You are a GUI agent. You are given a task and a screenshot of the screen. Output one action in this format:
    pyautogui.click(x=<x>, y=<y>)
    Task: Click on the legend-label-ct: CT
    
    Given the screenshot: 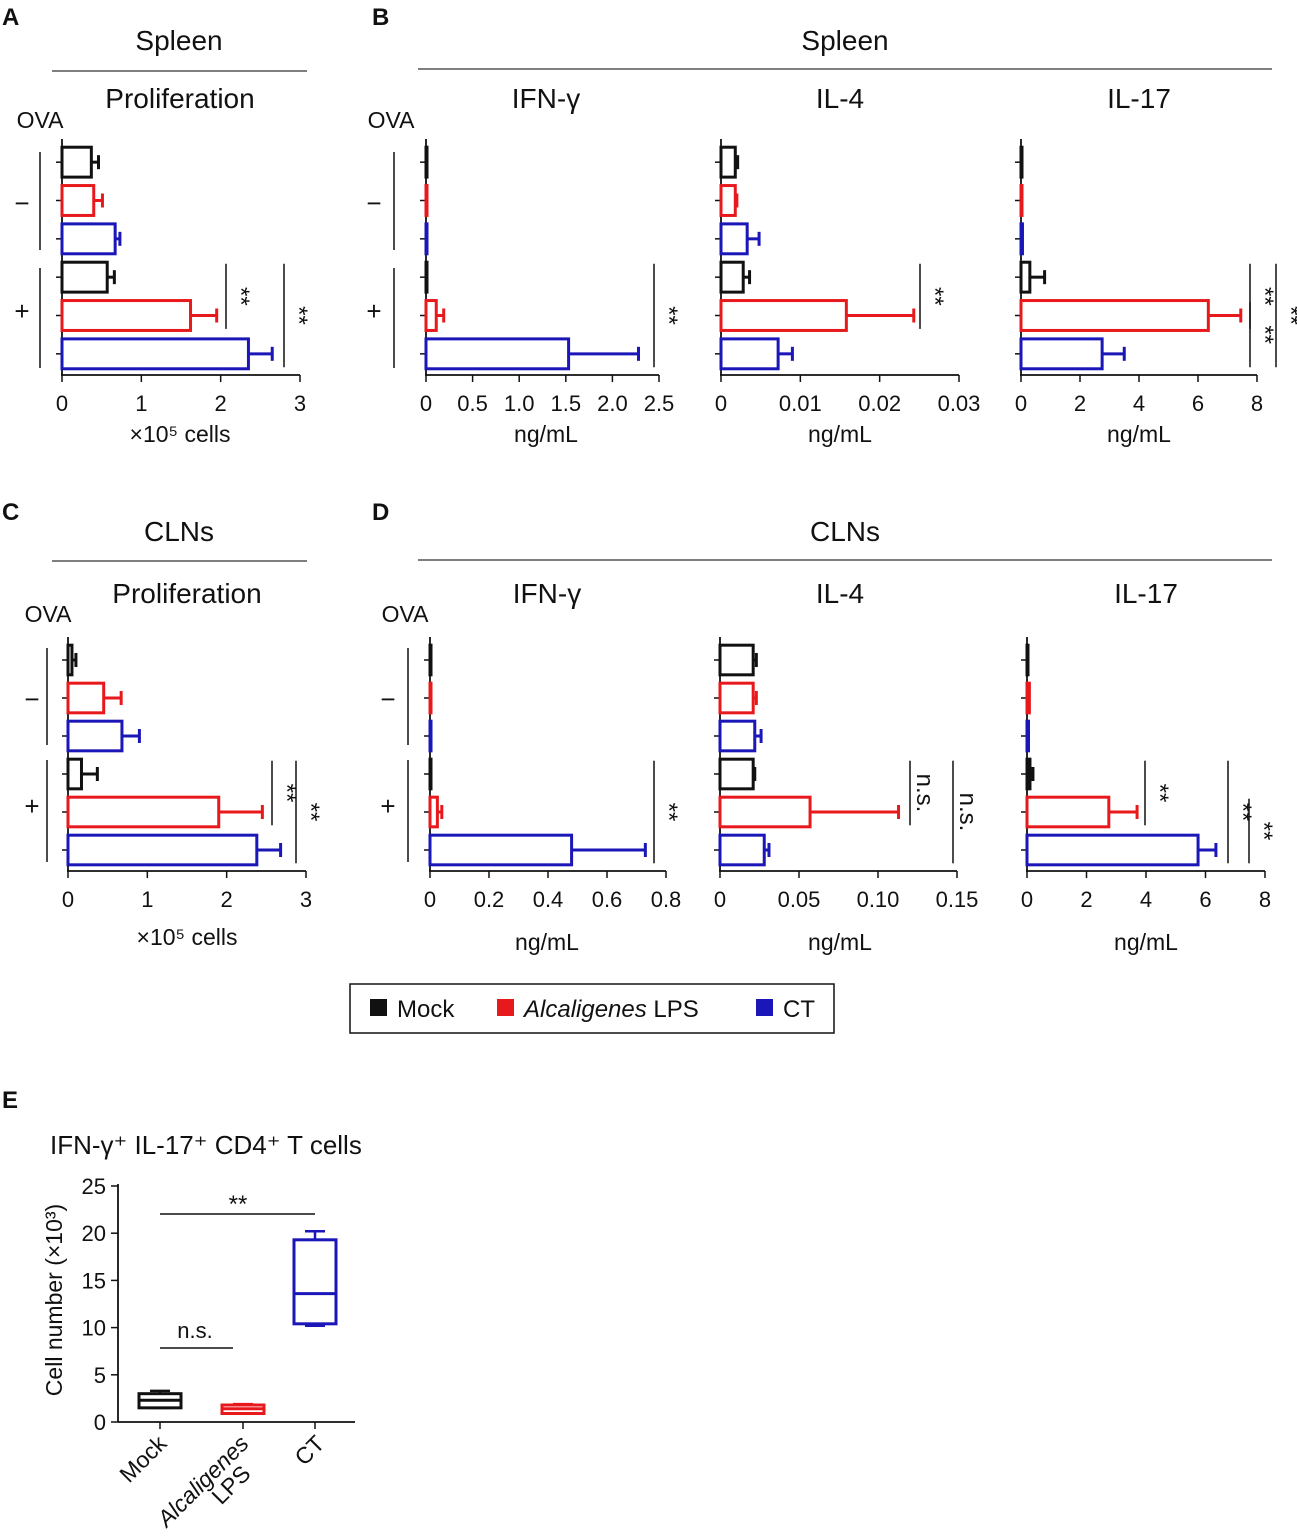 What is the action you would take?
    pyautogui.click(x=799, y=1009)
    